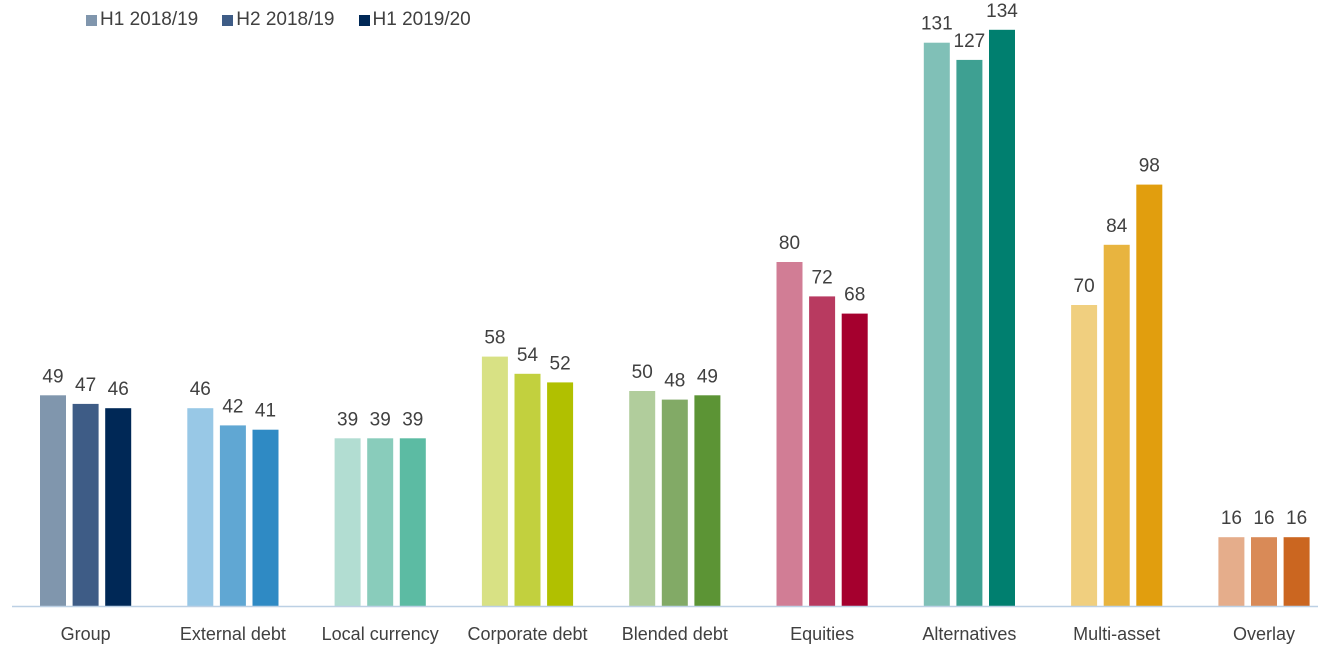  What do you see at coordinates (560, 363) in the screenshot?
I see `data-label: 52` at bounding box center [560, 363].